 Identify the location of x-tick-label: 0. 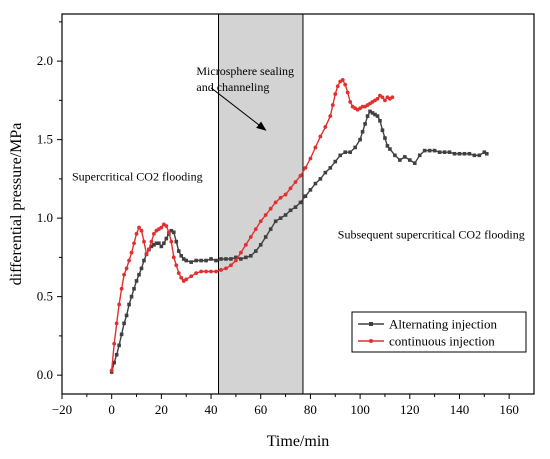
(111, 409).